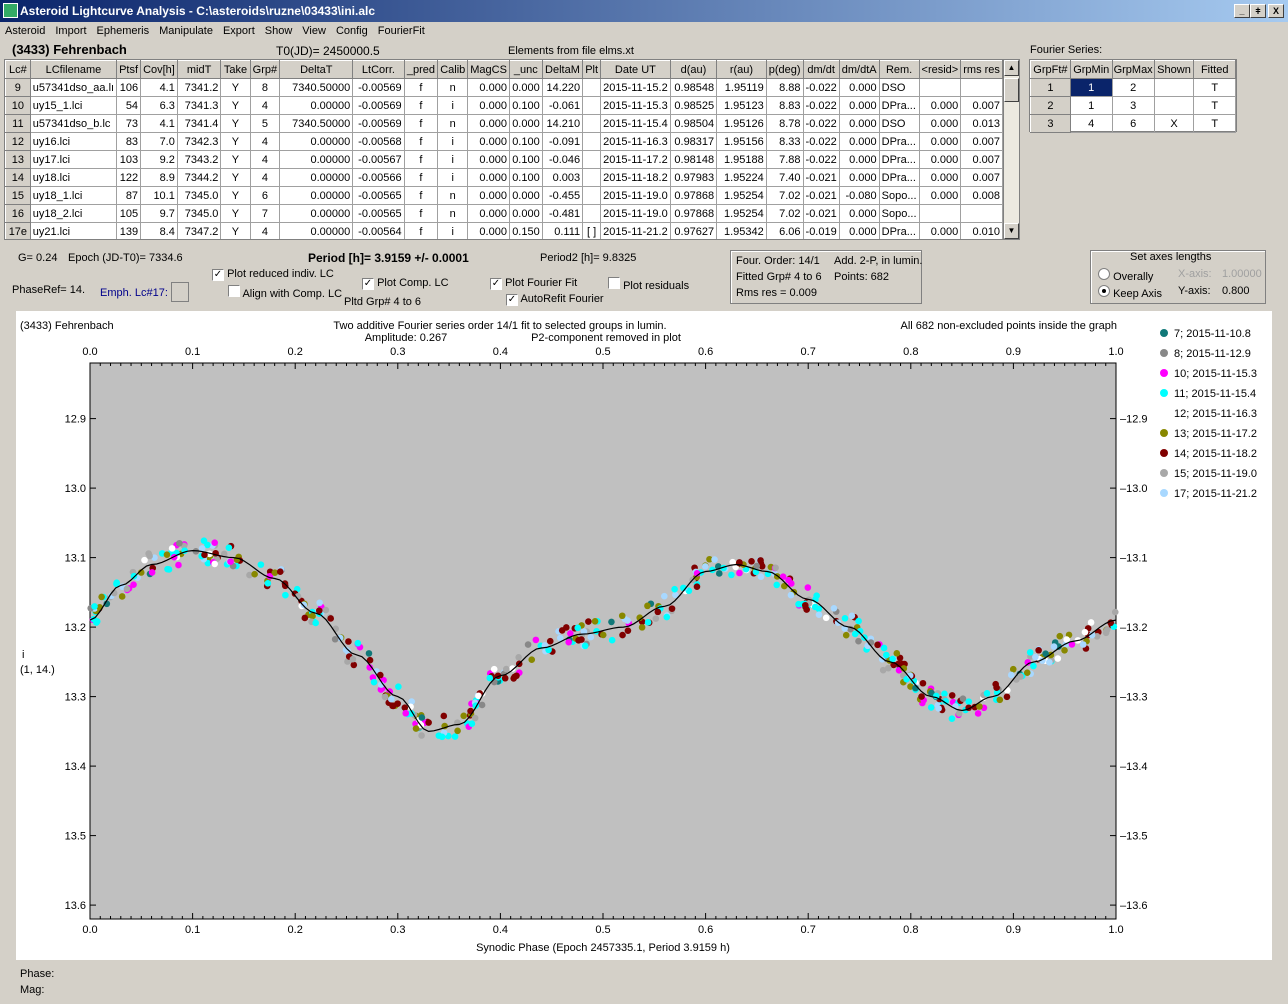 This screenshot has height=1004, width=1288. What do you see at coordinates (199, 230) in the screenshot?
I see `table-cell: 7347.2` at bounding box center [199, 230].